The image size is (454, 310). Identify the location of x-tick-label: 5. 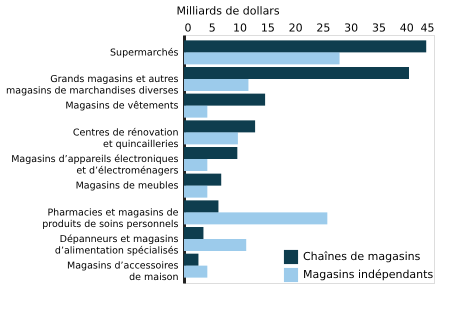
(212, 28).